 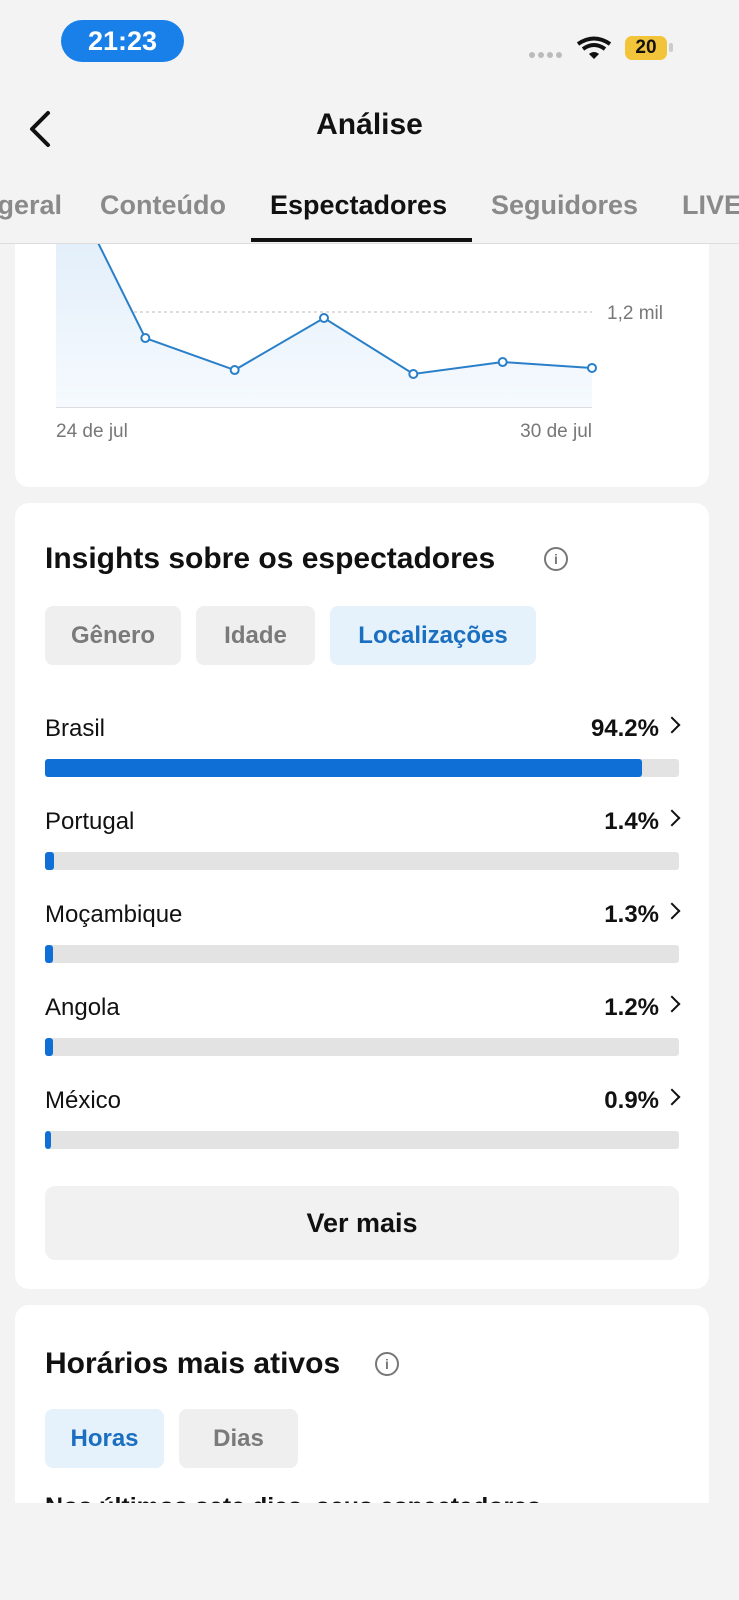 I want to click on status-time: 21:23, so click(x=122, y=41).